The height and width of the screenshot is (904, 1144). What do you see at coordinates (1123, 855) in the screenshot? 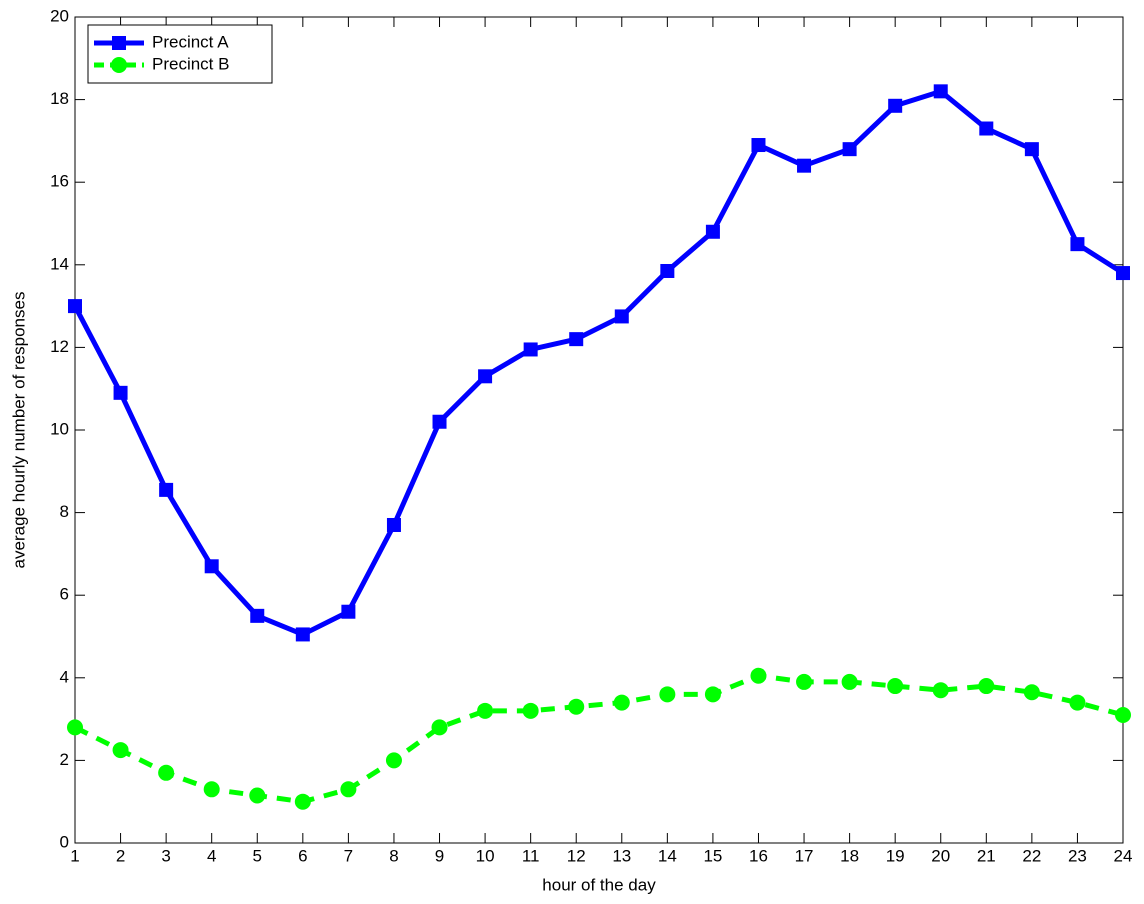
I see `x-tick-label: 24` at bounding box center [1123, 855].